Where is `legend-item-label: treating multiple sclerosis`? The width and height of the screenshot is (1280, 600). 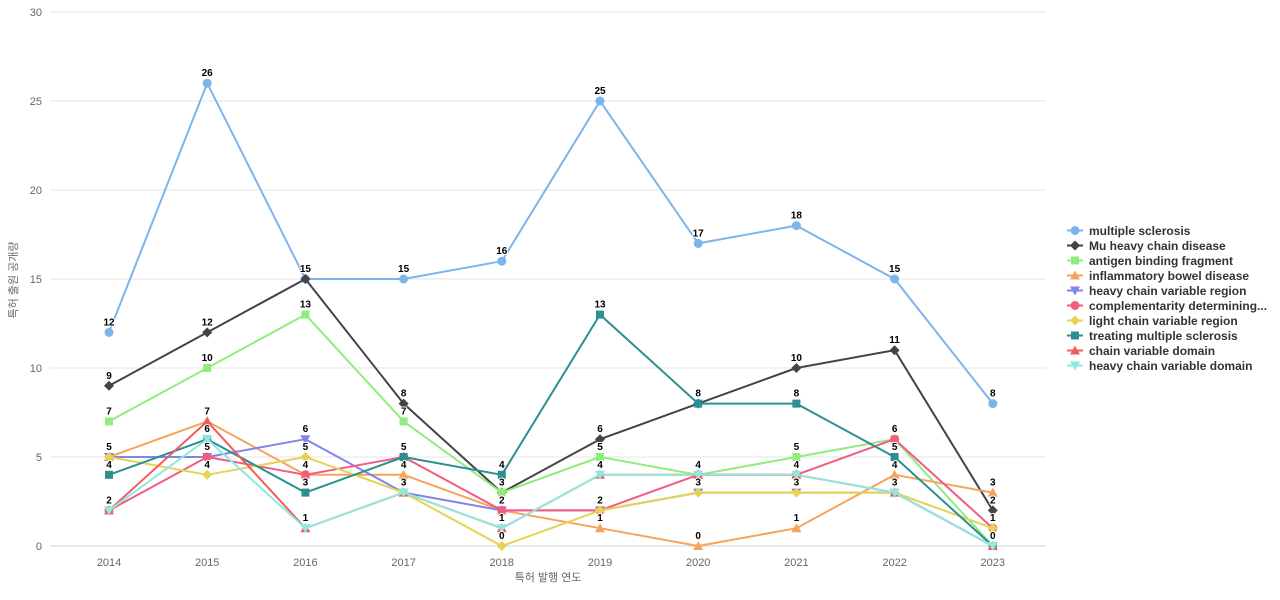
legend-item-label: treating multiple sclerosis is located at coordinates (1163, 335).